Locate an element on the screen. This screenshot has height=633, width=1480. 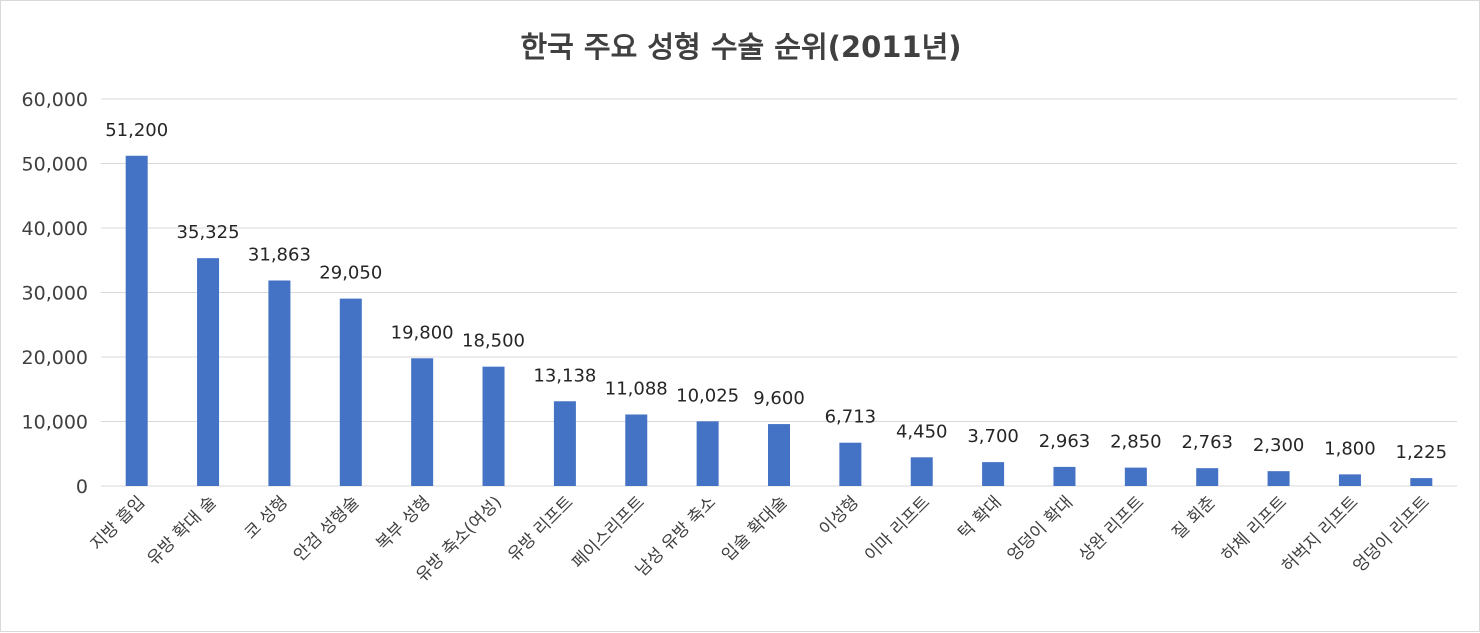
y-tick-label: 10,000 is located at coordinates (55, 423).